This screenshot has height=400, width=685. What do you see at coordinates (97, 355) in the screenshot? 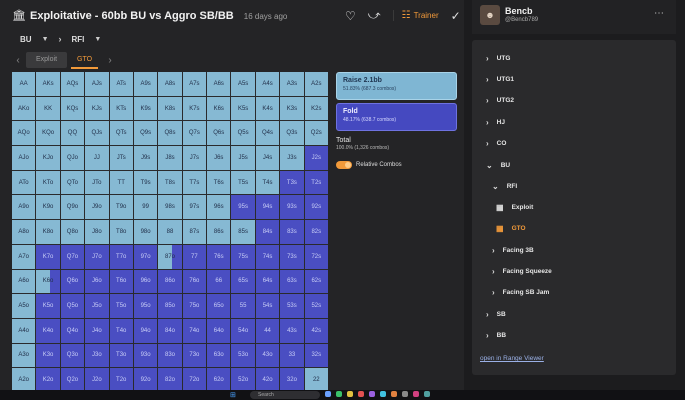
I see `hand-cell: J3o` at bounding box center [97, 355].